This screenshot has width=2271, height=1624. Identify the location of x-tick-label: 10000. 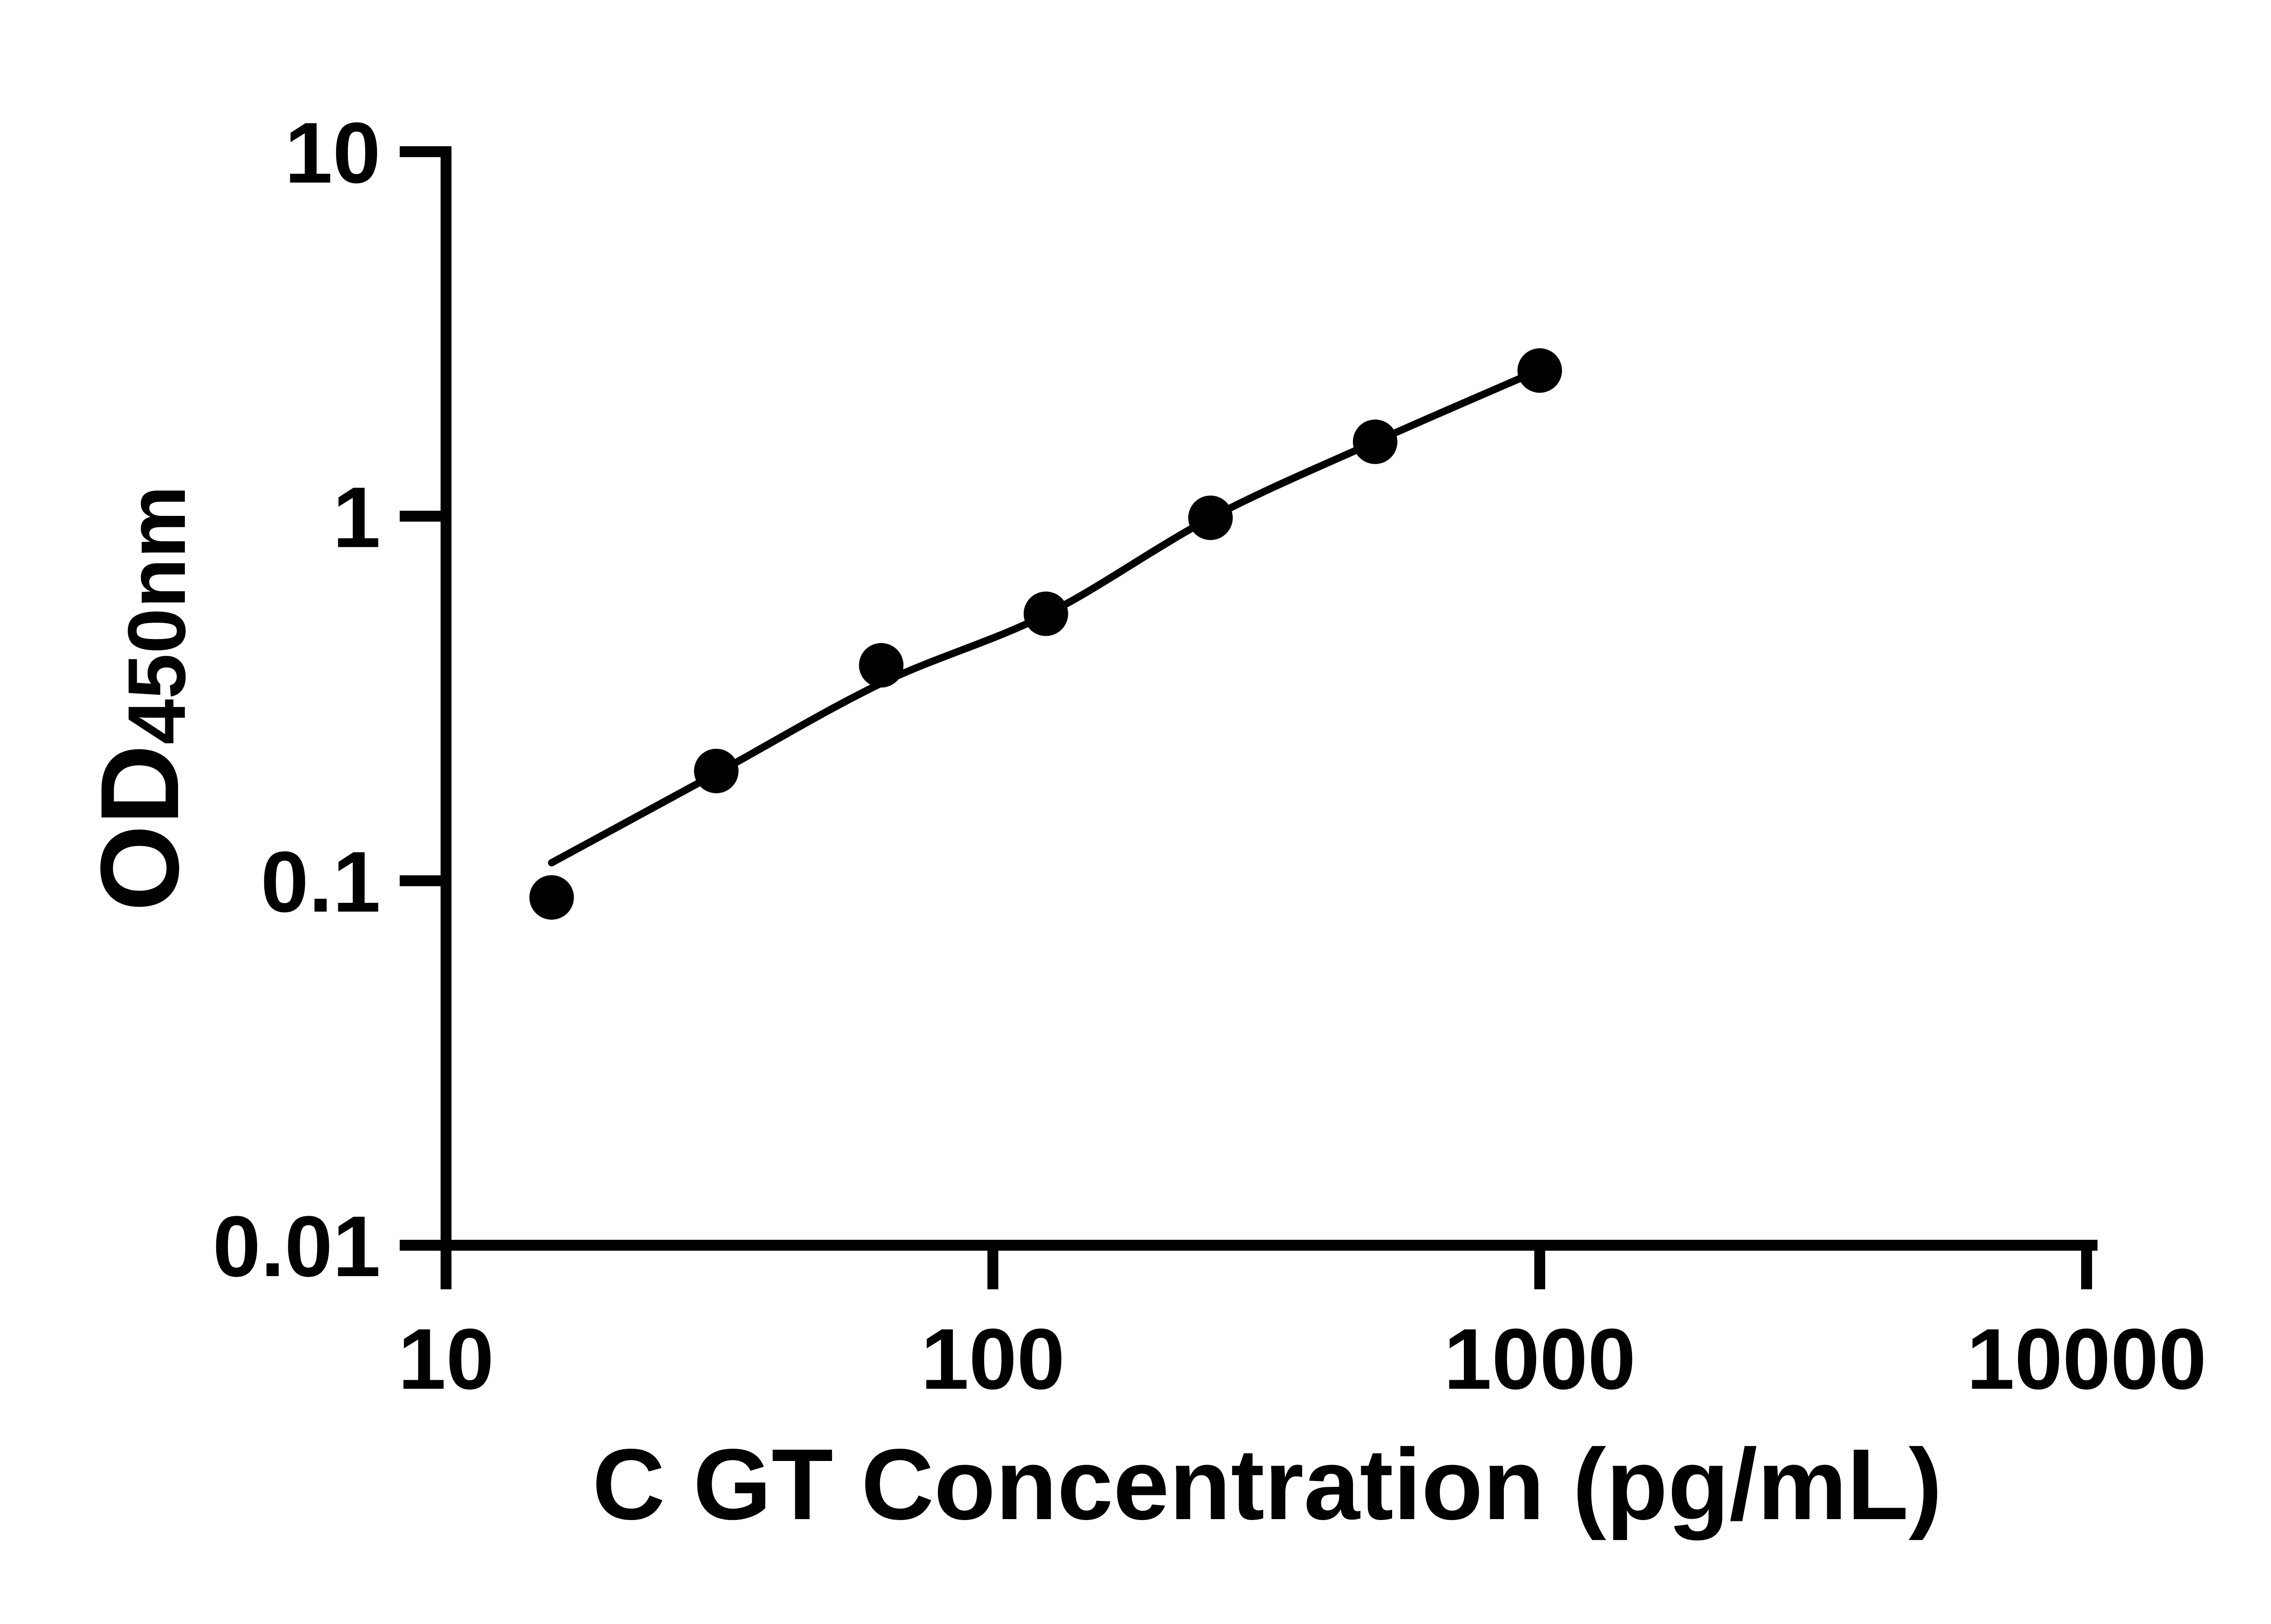
(2087, 1359).